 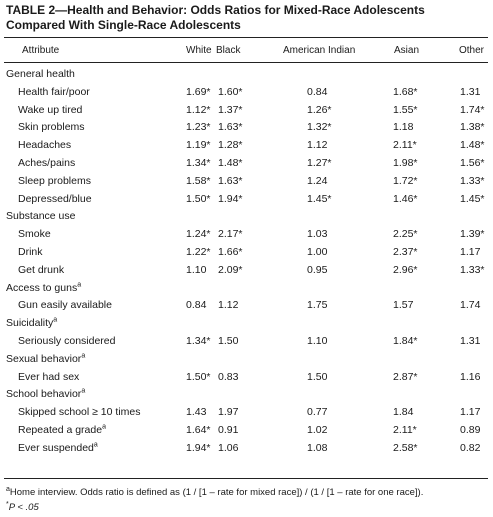 What do you see at coordinates (62, 430) in the screenshot?
I see `row-label: Repeated a gradea` at bounding box center [62, 430].